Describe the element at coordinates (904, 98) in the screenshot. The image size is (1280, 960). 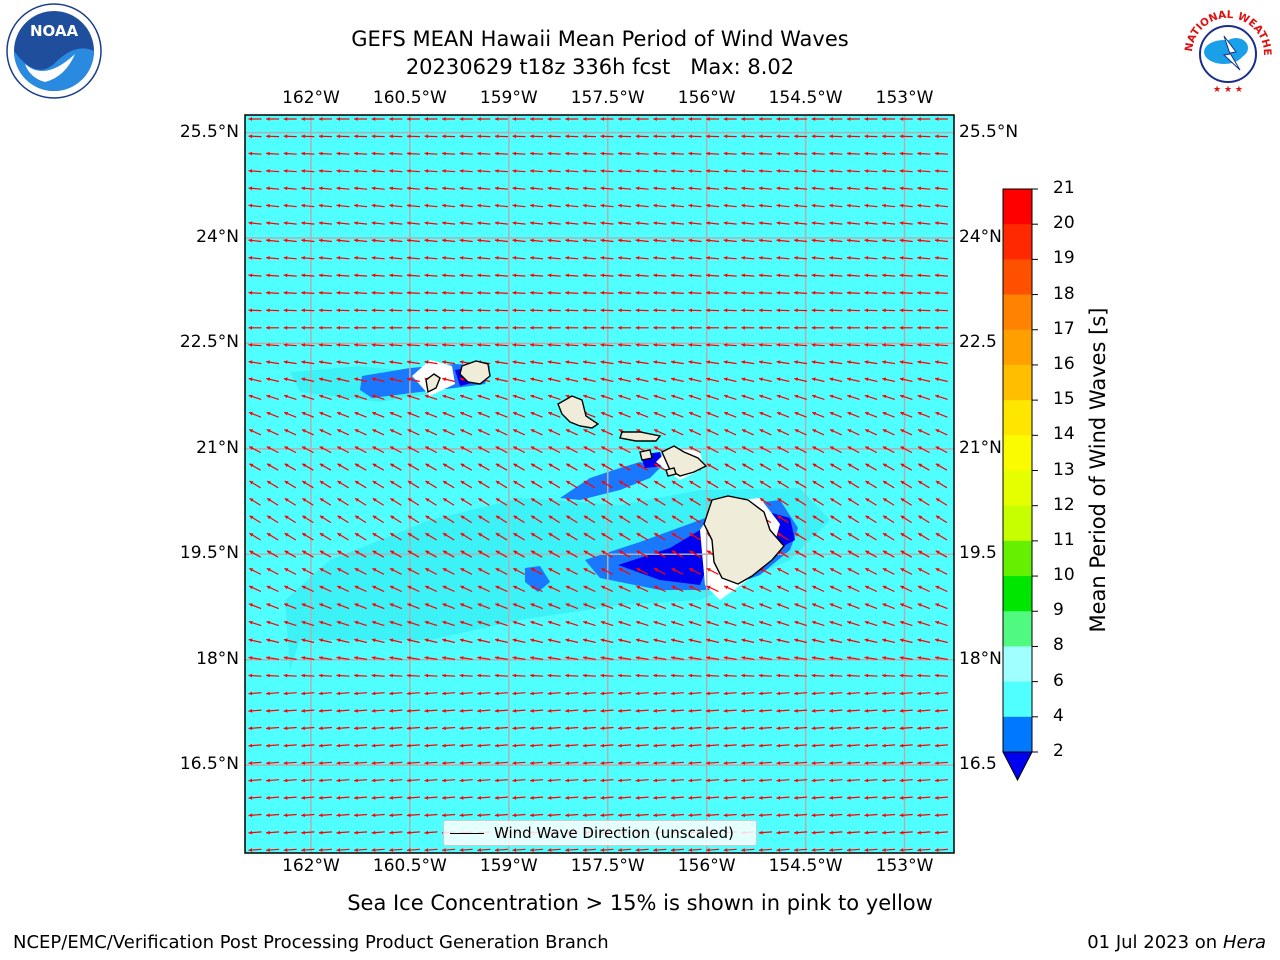
I see `top-lon-label: 153°W` at that location.